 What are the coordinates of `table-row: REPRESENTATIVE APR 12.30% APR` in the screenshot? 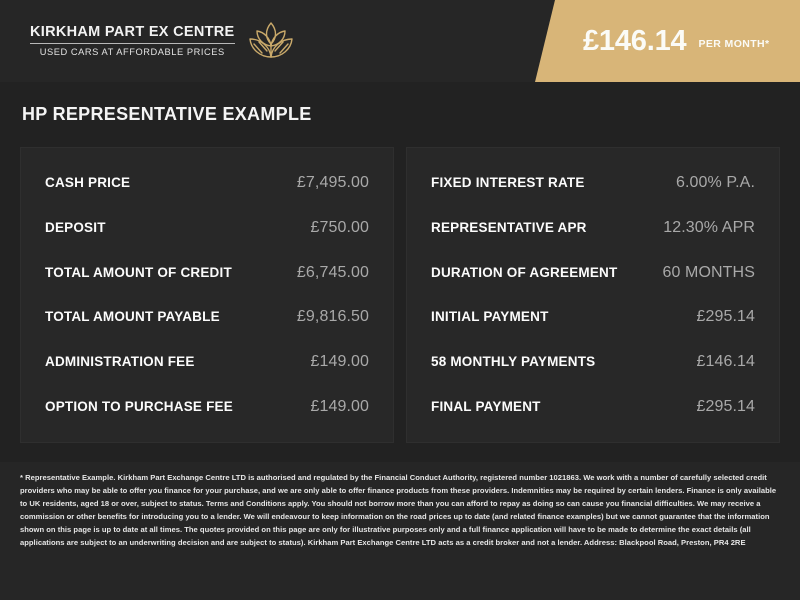 It's located at (593, 228).